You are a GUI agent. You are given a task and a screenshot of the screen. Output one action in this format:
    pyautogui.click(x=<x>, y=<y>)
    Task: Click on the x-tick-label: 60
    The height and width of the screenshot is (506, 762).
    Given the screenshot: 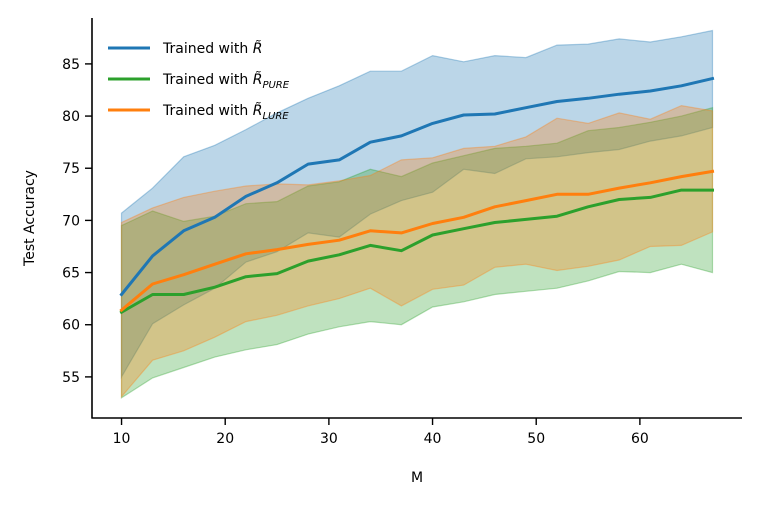 What is the action you would take?
    pyautogui.click(x=640, y=439)
    